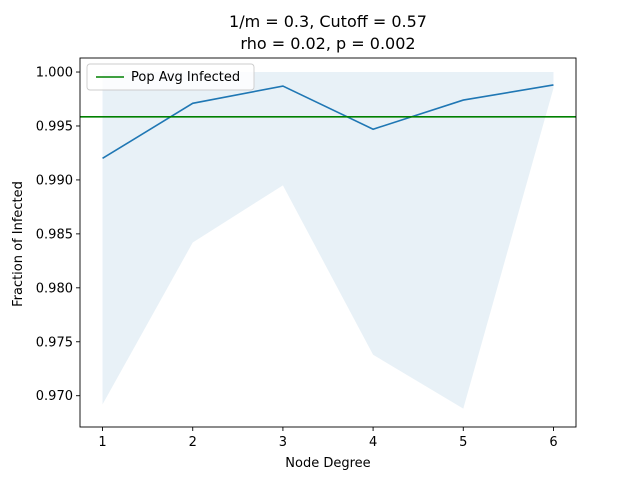  I want to click on chart-title: 1/m = 0.3, Cutoff = 0.57, so click(328, 21).